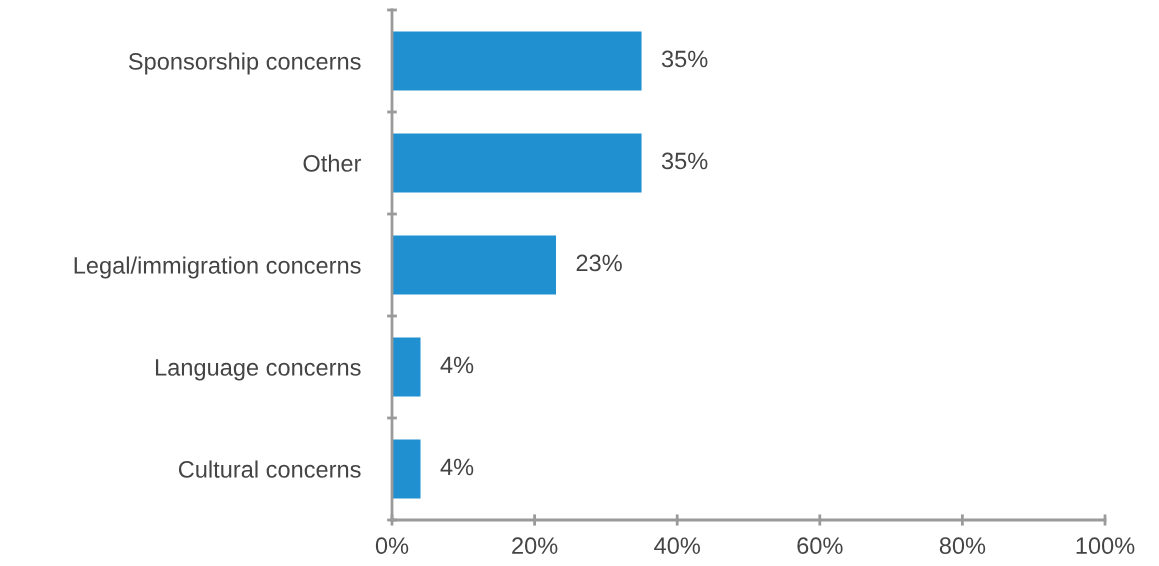 The image size is (1159, 566). Describe the element at coordinates (535, 546) in the screenshot. I see `x-tick-label: 20%` at that location.